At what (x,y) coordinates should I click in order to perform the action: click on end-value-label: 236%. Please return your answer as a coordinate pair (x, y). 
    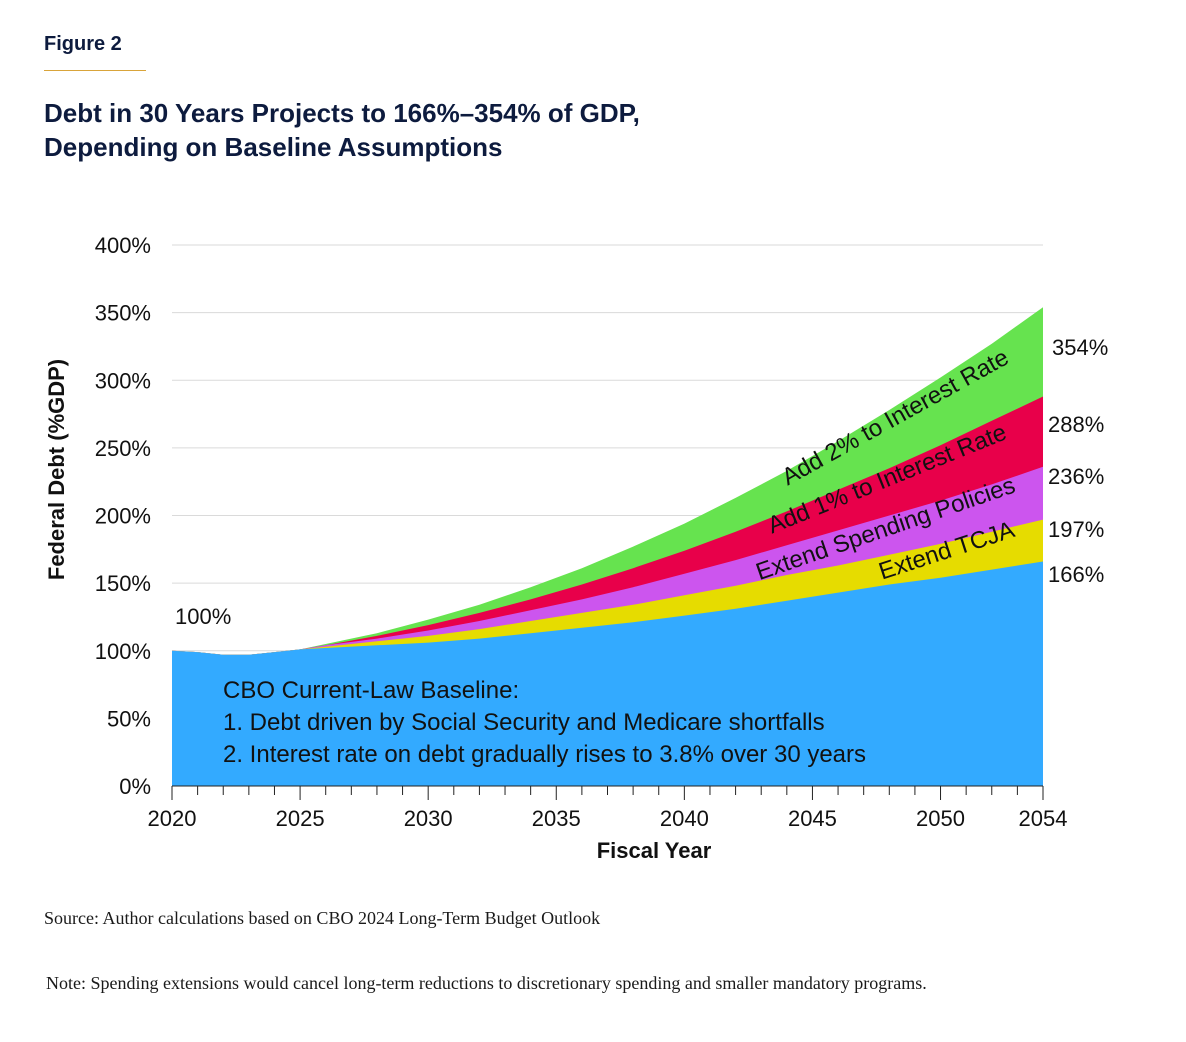
    Looking at the image, I should click on (1076, 476).